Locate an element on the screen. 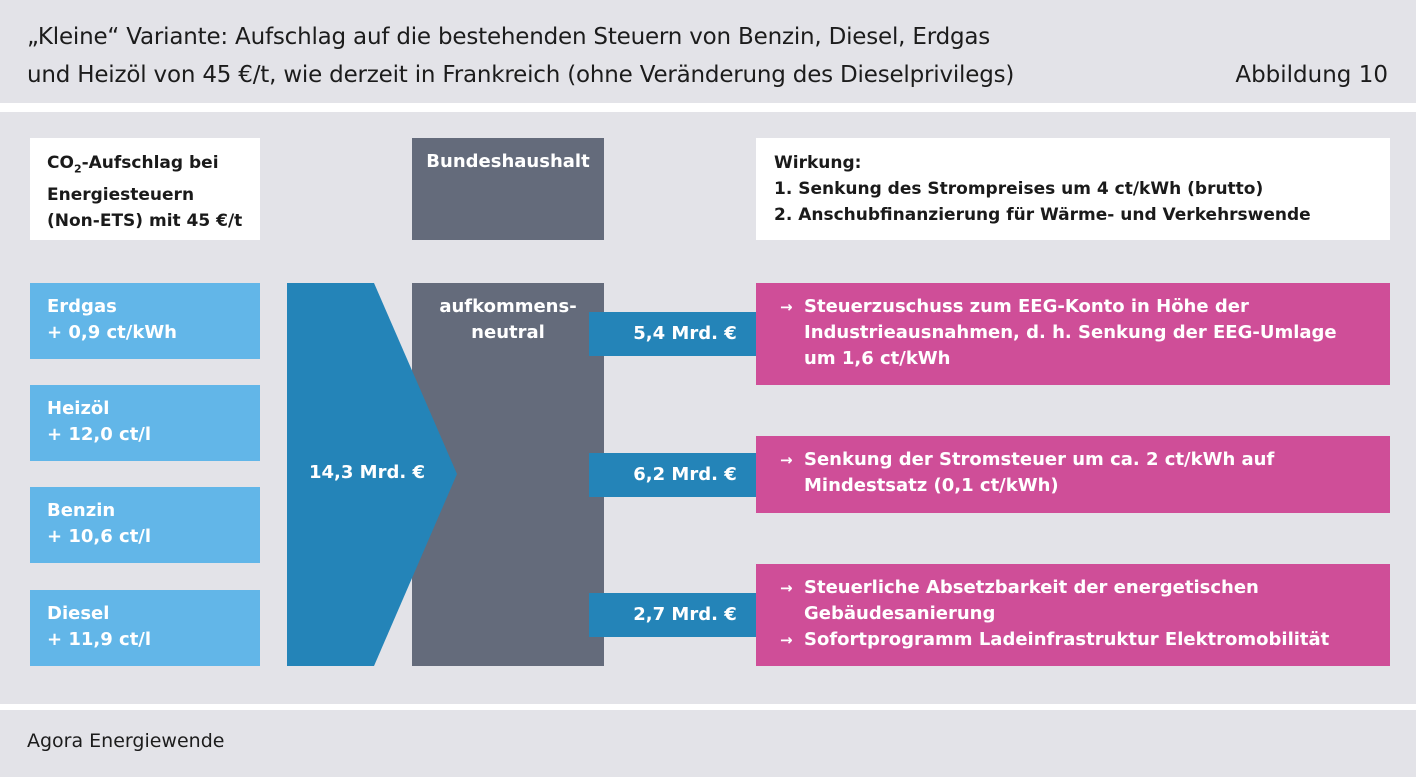  co2-suffix: -Aufschlag bei is located at coordinates (150, 163).